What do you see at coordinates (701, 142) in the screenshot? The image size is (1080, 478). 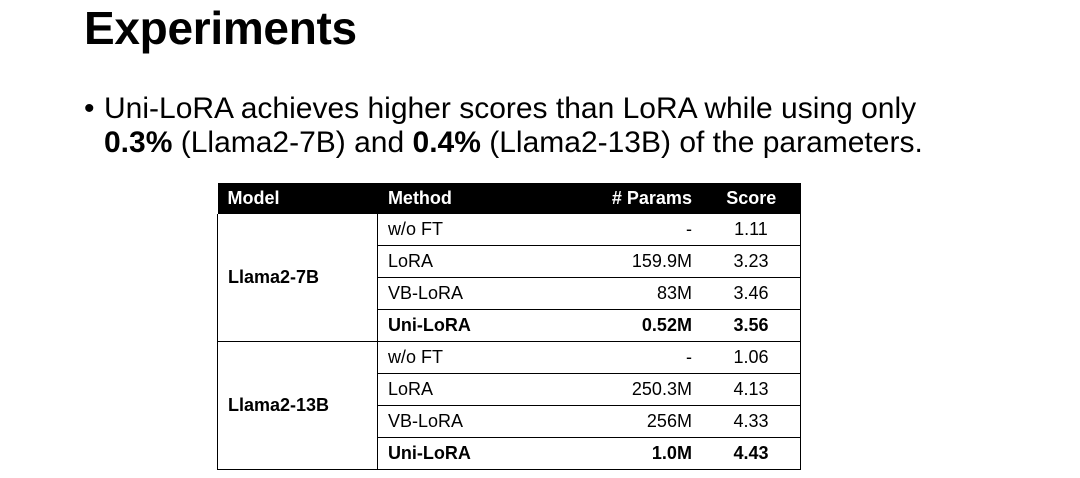 I see `bullet-text-13b: (Llama2-13B) of the parameters.` at bounding box center [701, 142].